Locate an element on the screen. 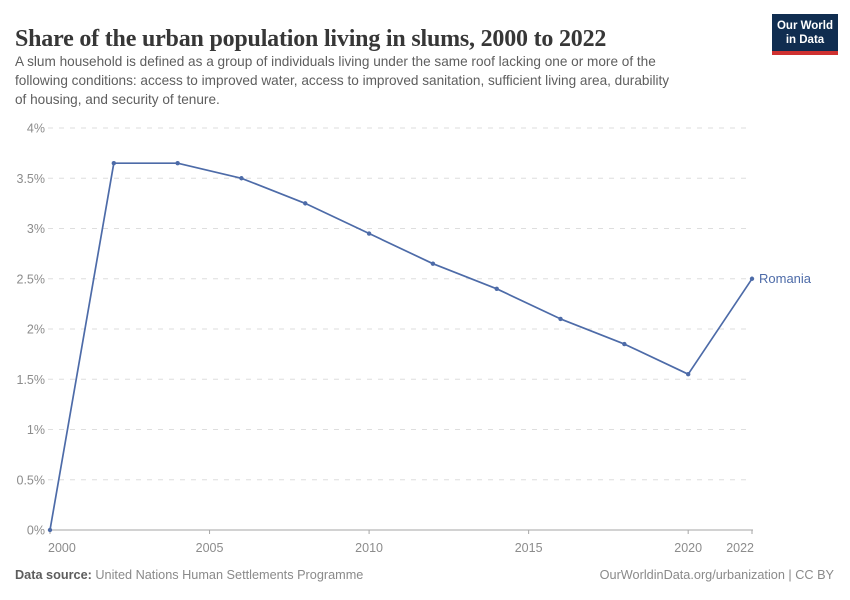 The width and height of the screenshot is (850, 600). y-axis-tick-label: 0.5% is located at coordinates (31, 480).